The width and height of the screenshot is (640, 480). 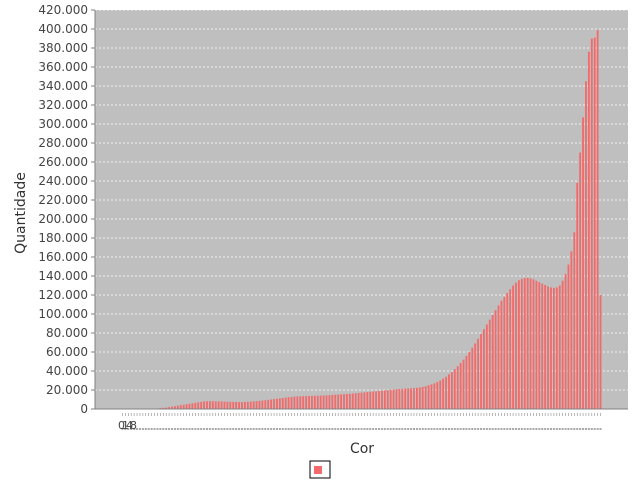 What do you see at coordinates (125, 425) in the screenshot?
I see `x-tick-label: 1` at bounding box center [125, 425].